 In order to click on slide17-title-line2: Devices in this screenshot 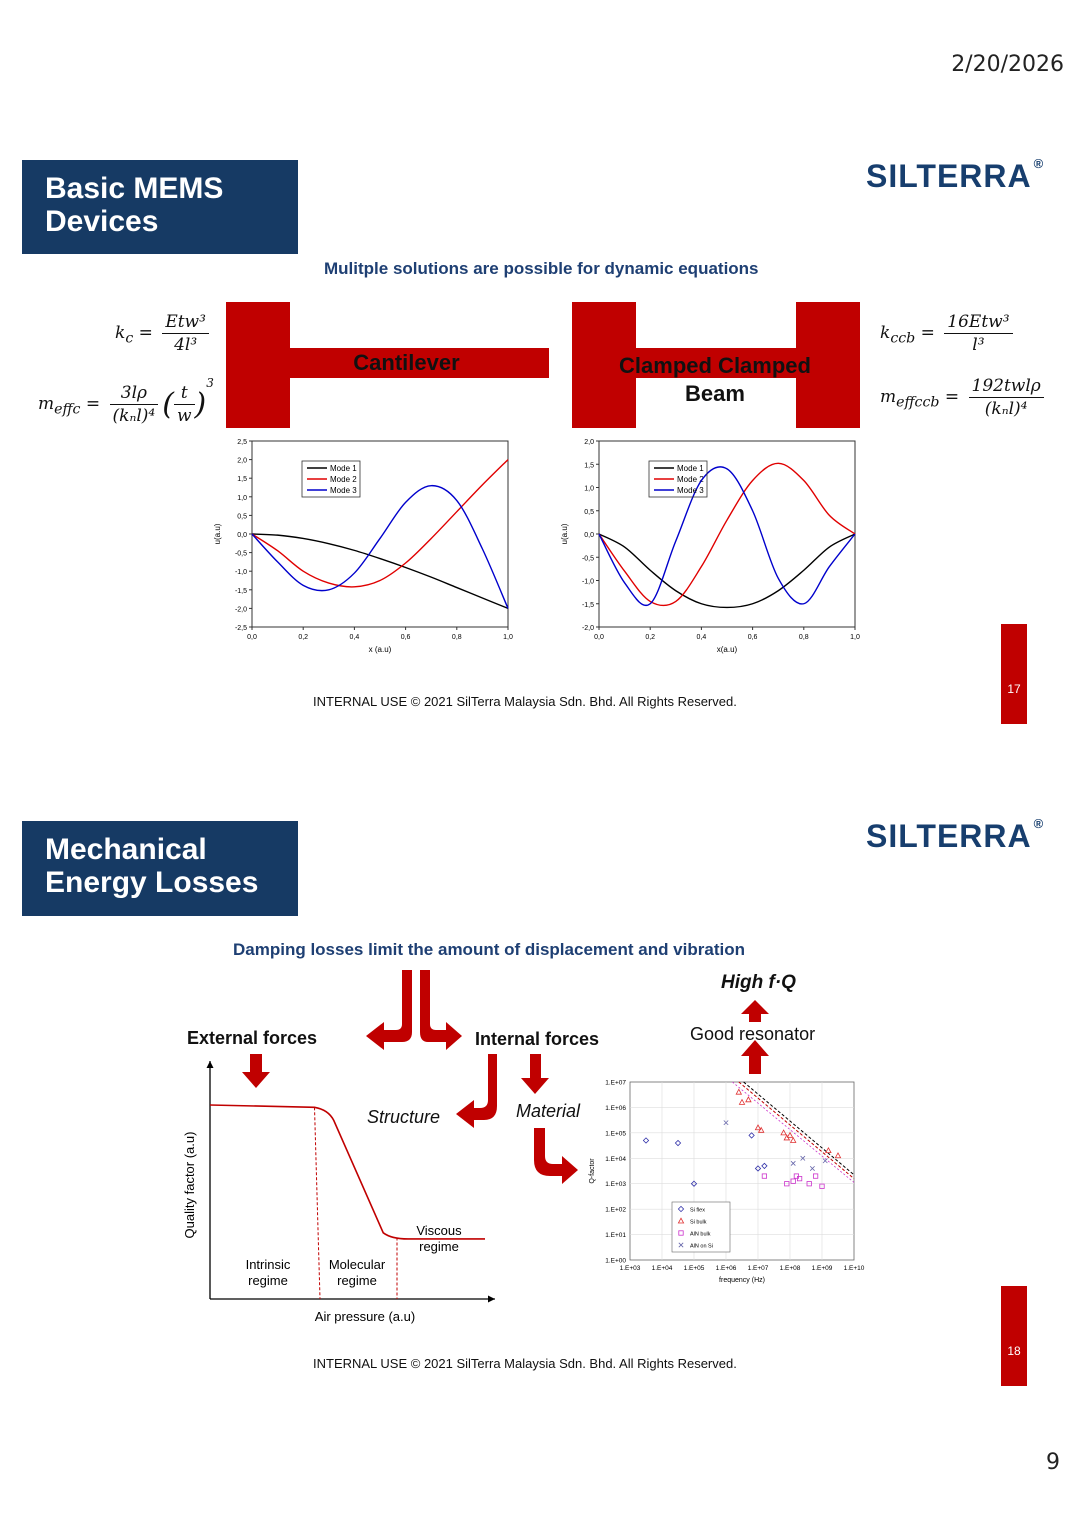, I will do `click(102, 221)`.